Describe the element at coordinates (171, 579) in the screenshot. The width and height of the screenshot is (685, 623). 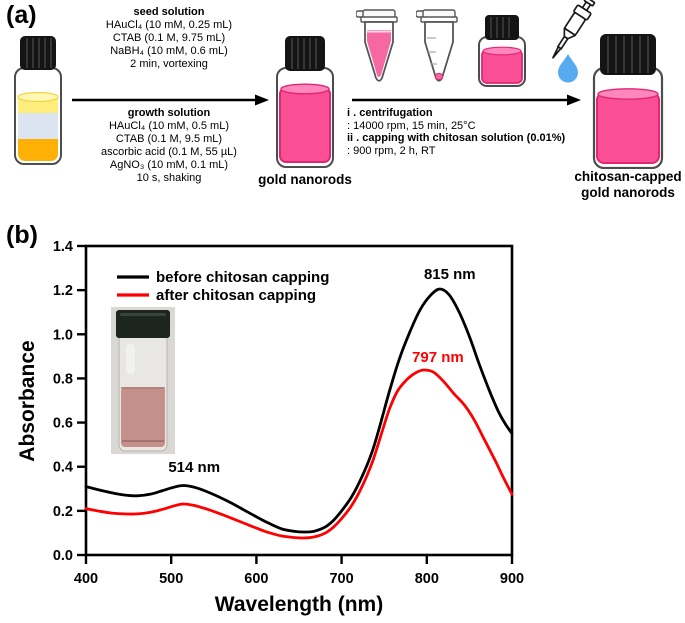
I see `x-tick-label: 500` at that location.